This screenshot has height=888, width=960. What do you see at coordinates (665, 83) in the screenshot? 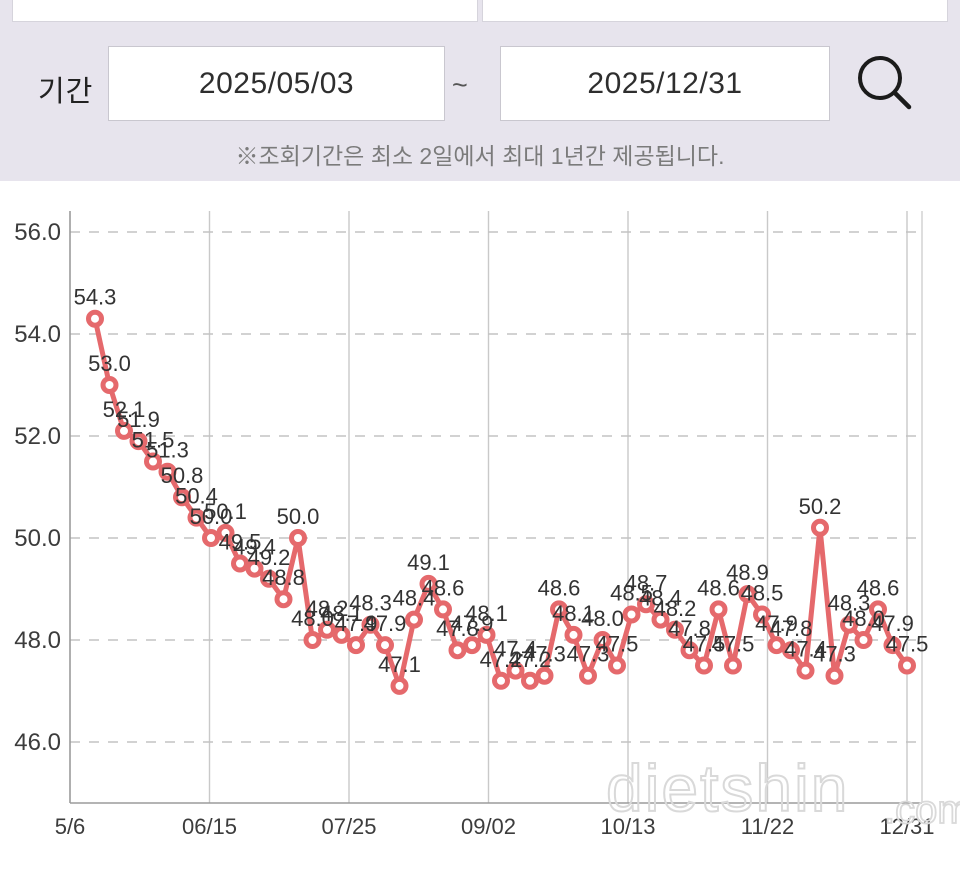
I see `date-to-input: 2025/12/31` at bounding box center [665, 83].